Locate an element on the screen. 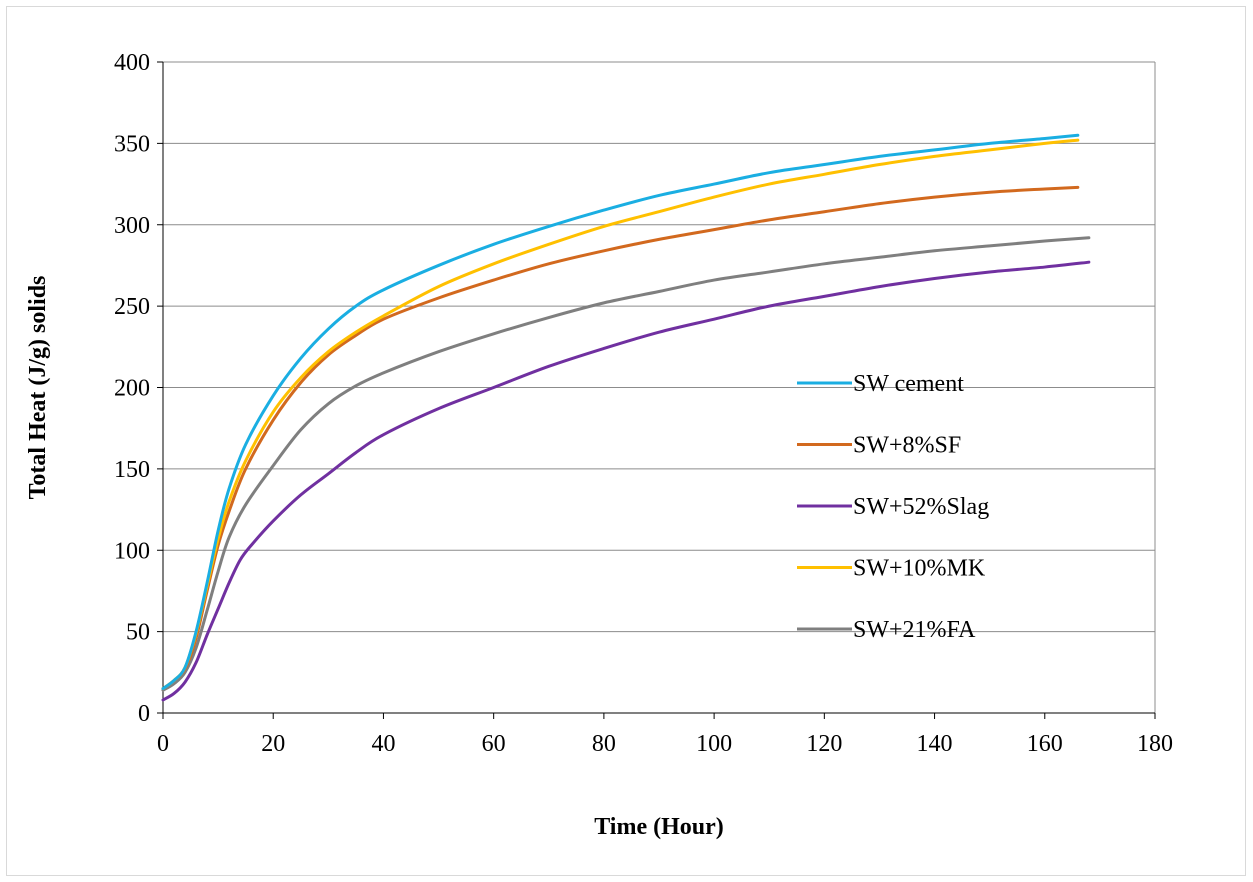 The height and width of the screenshot is (882, 1253). y-axis-label: Total Heat (J/g) solids is located at coordinates (38, 388).